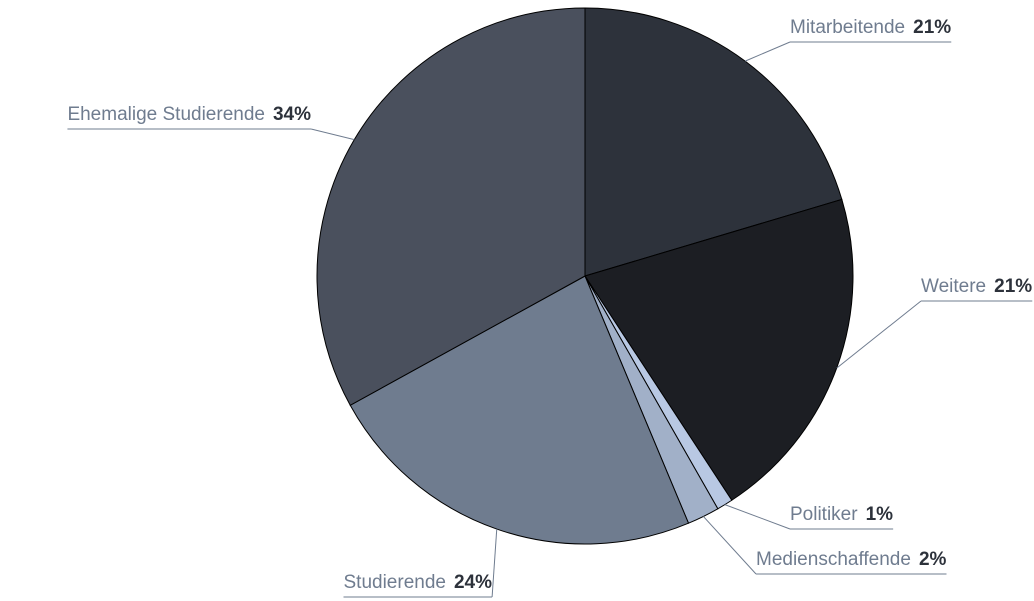 This screenshot has width=1034, height=601. I want to click on percent-label: 1%, so click(880, 514).